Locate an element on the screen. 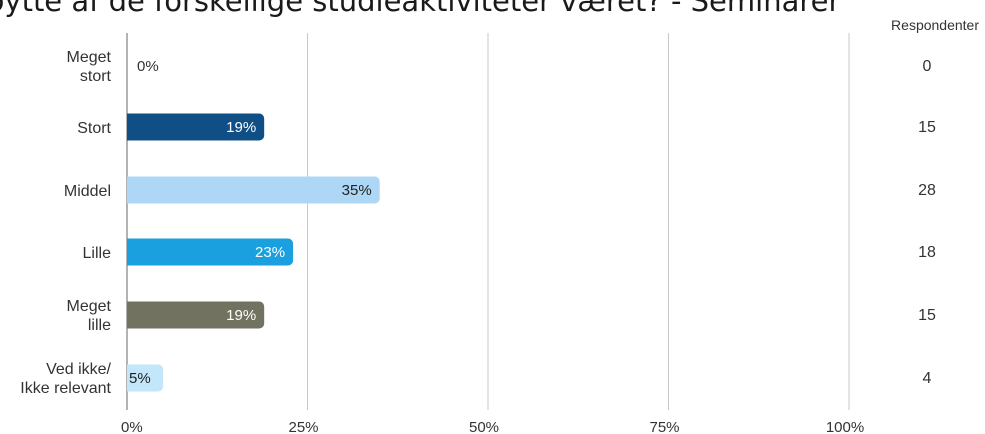 This screenshot has height=434, width=985. bar-value-label: 23% is located at coordinates (270, 252).